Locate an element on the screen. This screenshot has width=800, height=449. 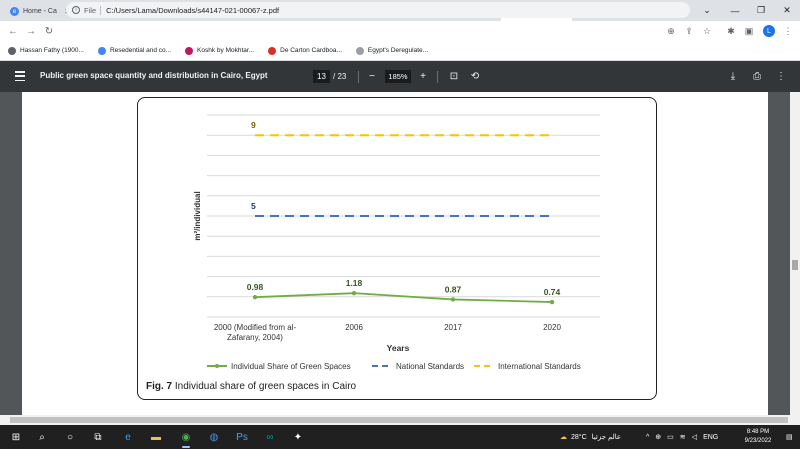
wifi-icon: ≋ is located at coordinates (682, 437).